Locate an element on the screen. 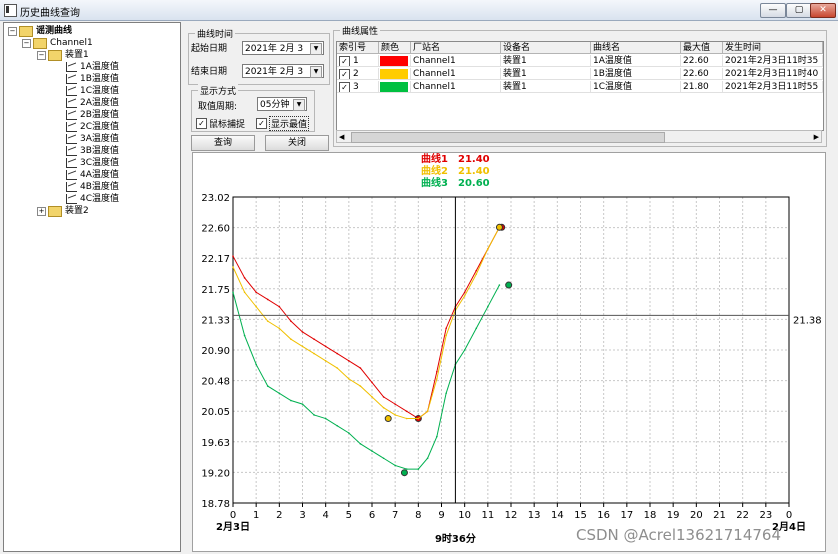 This screenshot has height=554, width=838. show-max-checkbox: ✓ is located at coordinates (261, 123).